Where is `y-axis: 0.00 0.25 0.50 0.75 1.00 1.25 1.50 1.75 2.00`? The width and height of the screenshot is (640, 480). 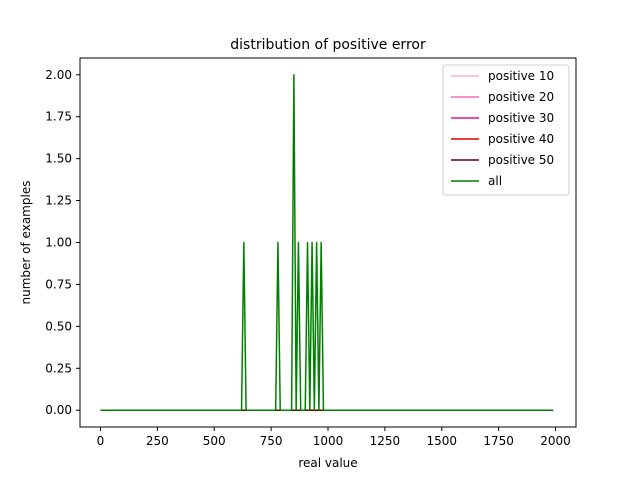
y-axis: 0.00 0.25 0.50 0.75 1.00 1.25 1.50 1.75 2.00 is located at coordinates (62, 242).